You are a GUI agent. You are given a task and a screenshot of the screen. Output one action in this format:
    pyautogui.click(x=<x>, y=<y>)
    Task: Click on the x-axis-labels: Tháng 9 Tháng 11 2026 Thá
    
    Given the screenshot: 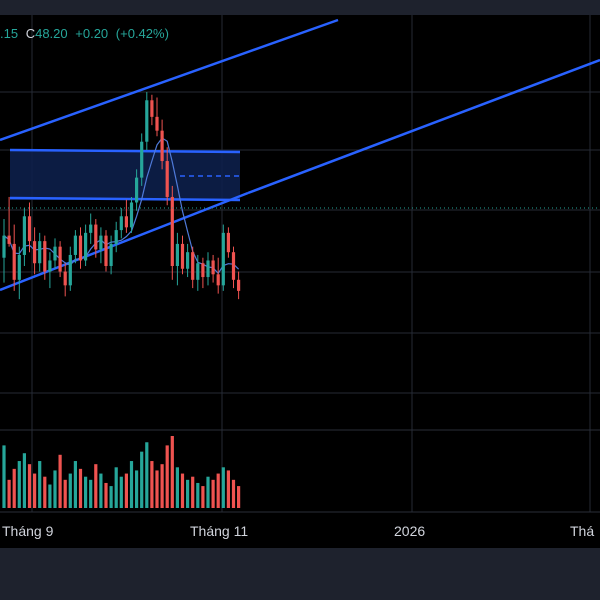 What is the action you would take?
    pyautogui.click(x=298, y=531)
    